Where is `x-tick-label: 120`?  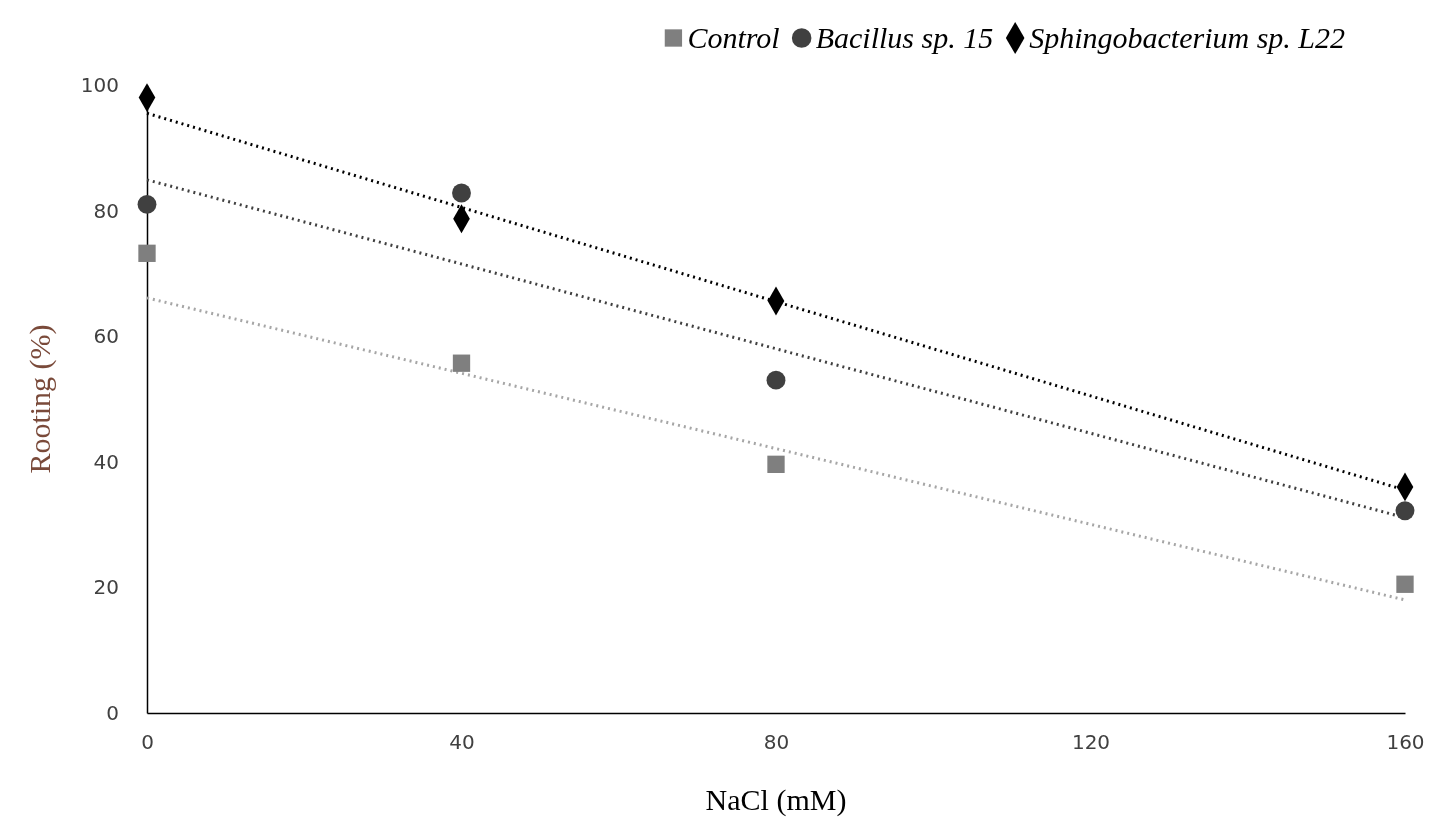 x-tick-label: 120 is located at coordinates (1091, 742).